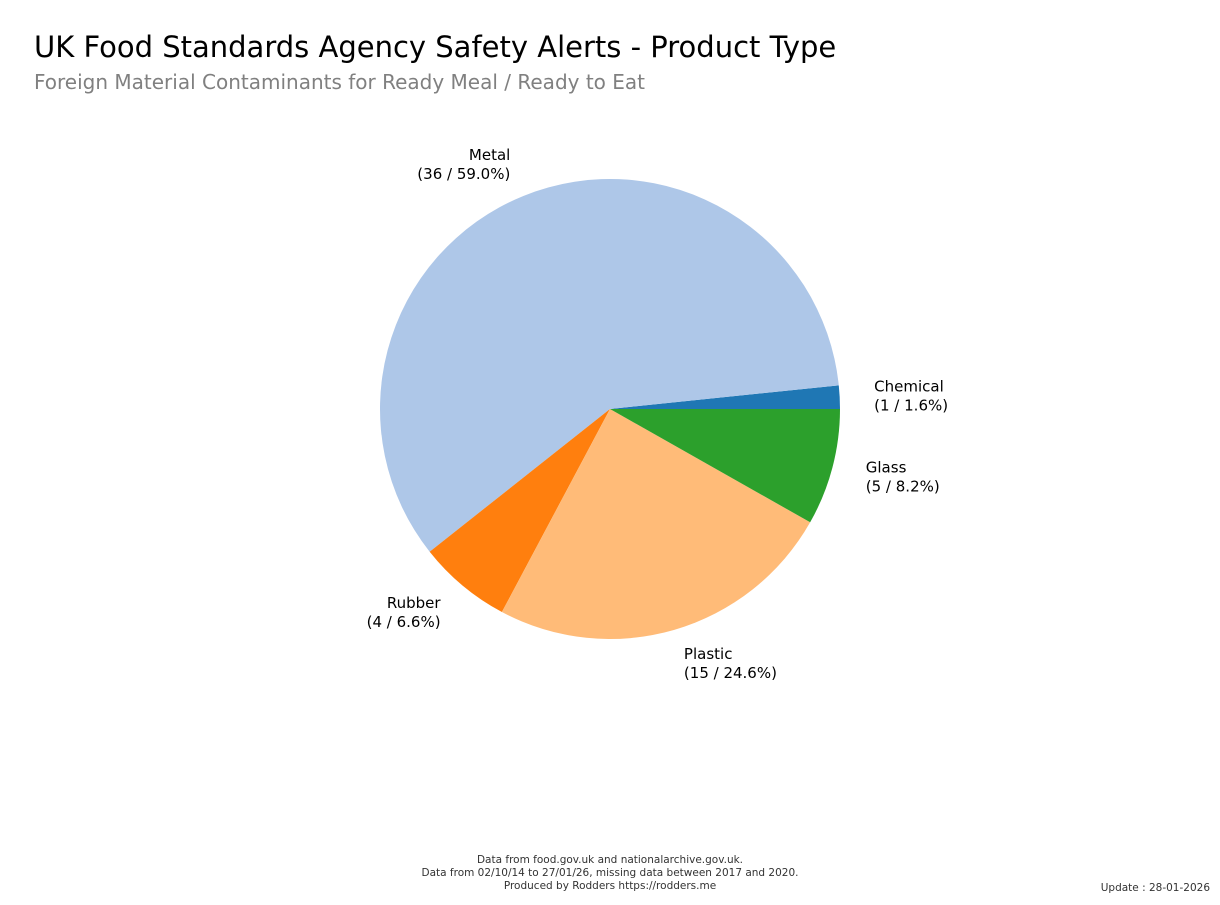 This screenshot has width=1220, height=905. What do you see at coordinates (610, 886) in the screenshot?
I see `footer-credit: Produced by Rodders https://rodders.me` at bounding box center [610, 886].